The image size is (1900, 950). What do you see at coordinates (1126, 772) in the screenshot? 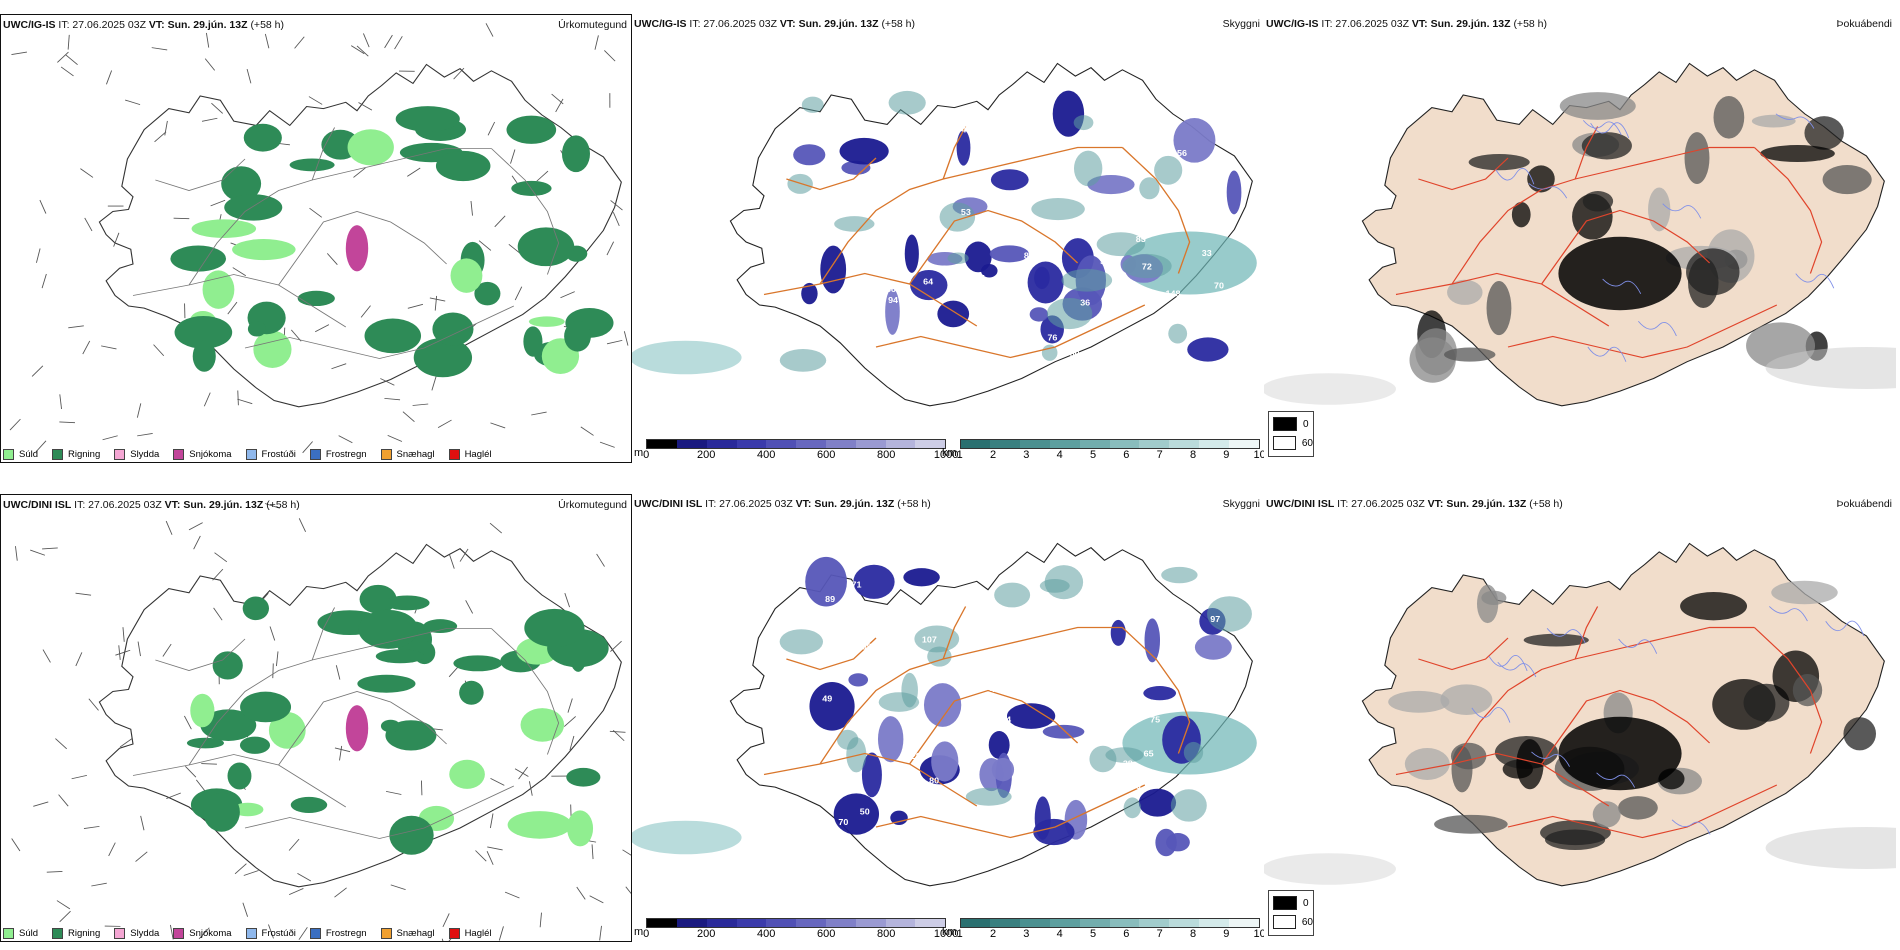
I see `ceiling-value-label: 21` at bounding box center [1126, 772].